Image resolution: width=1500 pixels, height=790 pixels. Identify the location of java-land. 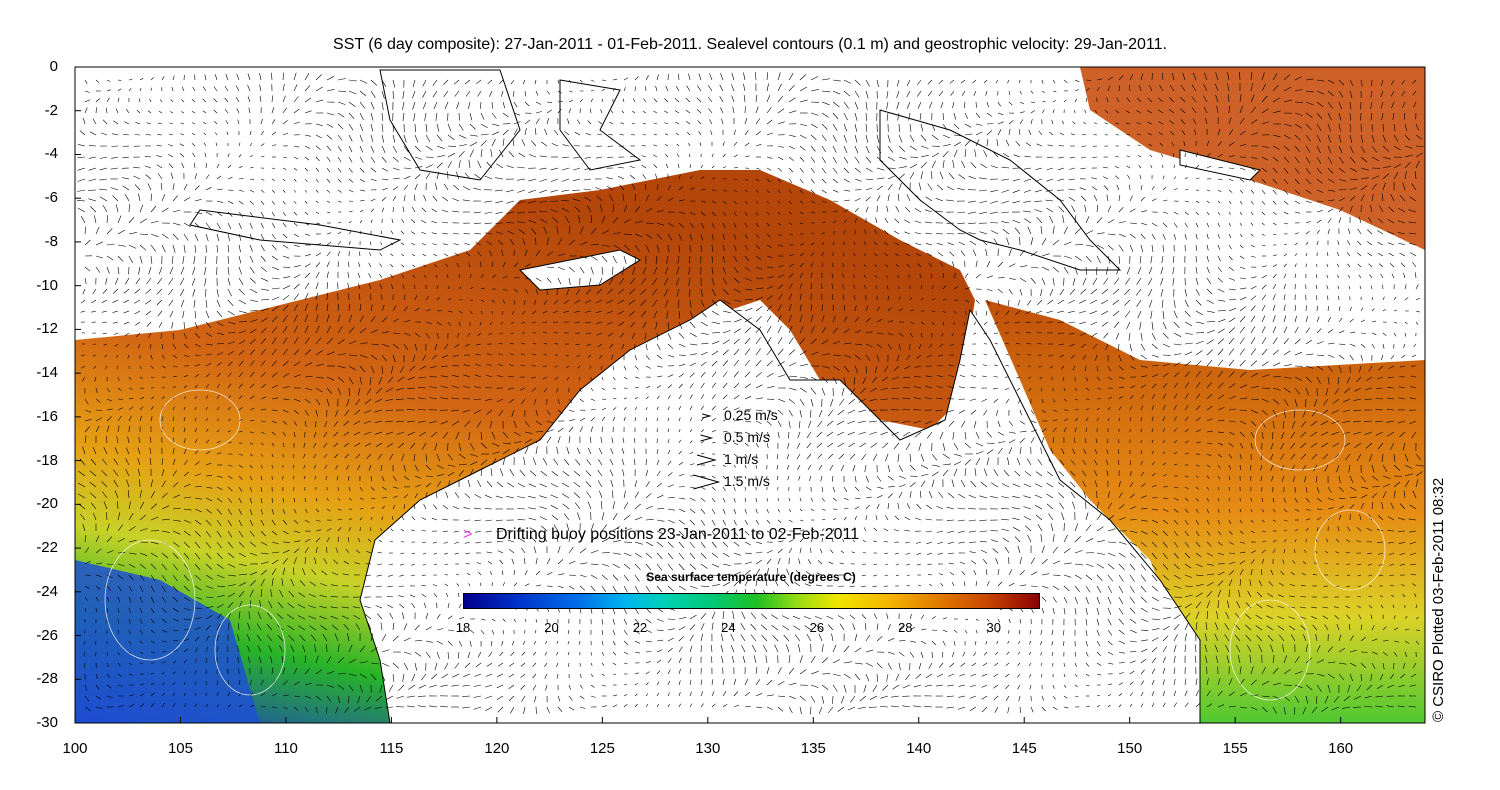
(295, 230).